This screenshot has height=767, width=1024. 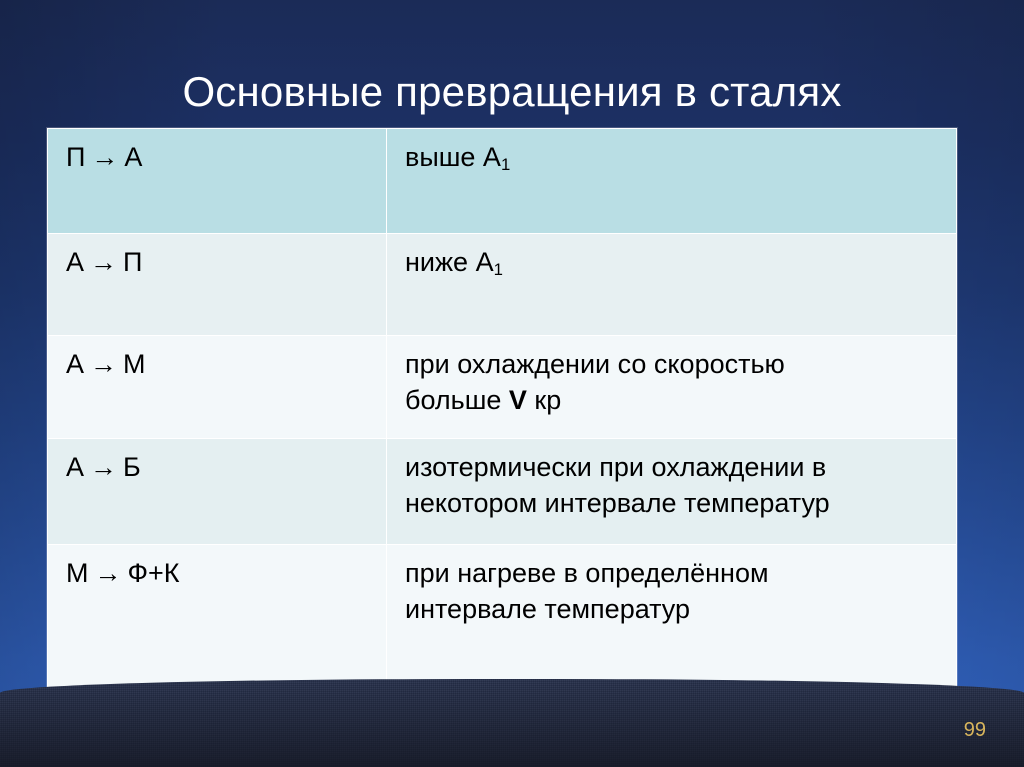 I want to click on reactant-label: М, so click(x=77, y=573).